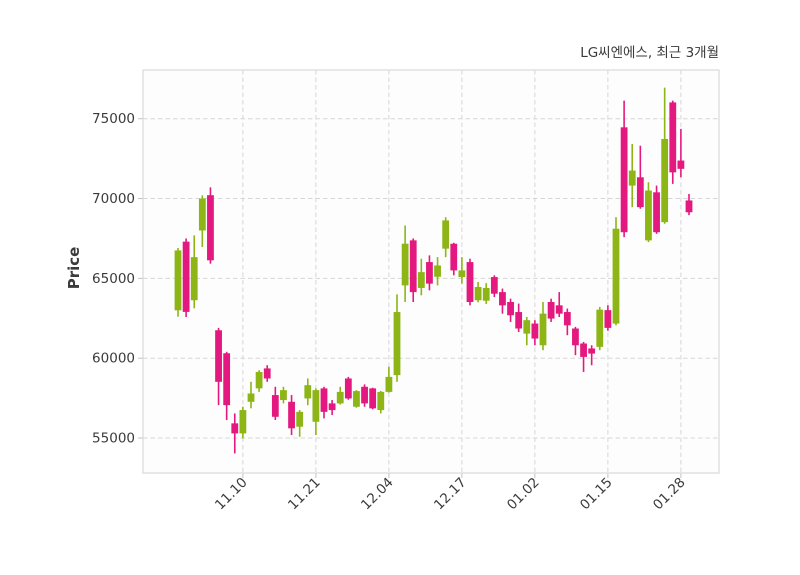  Describe the element at coordinates (113, 359) in the screenshot. I see `y-tick-label: 60000` at that location.